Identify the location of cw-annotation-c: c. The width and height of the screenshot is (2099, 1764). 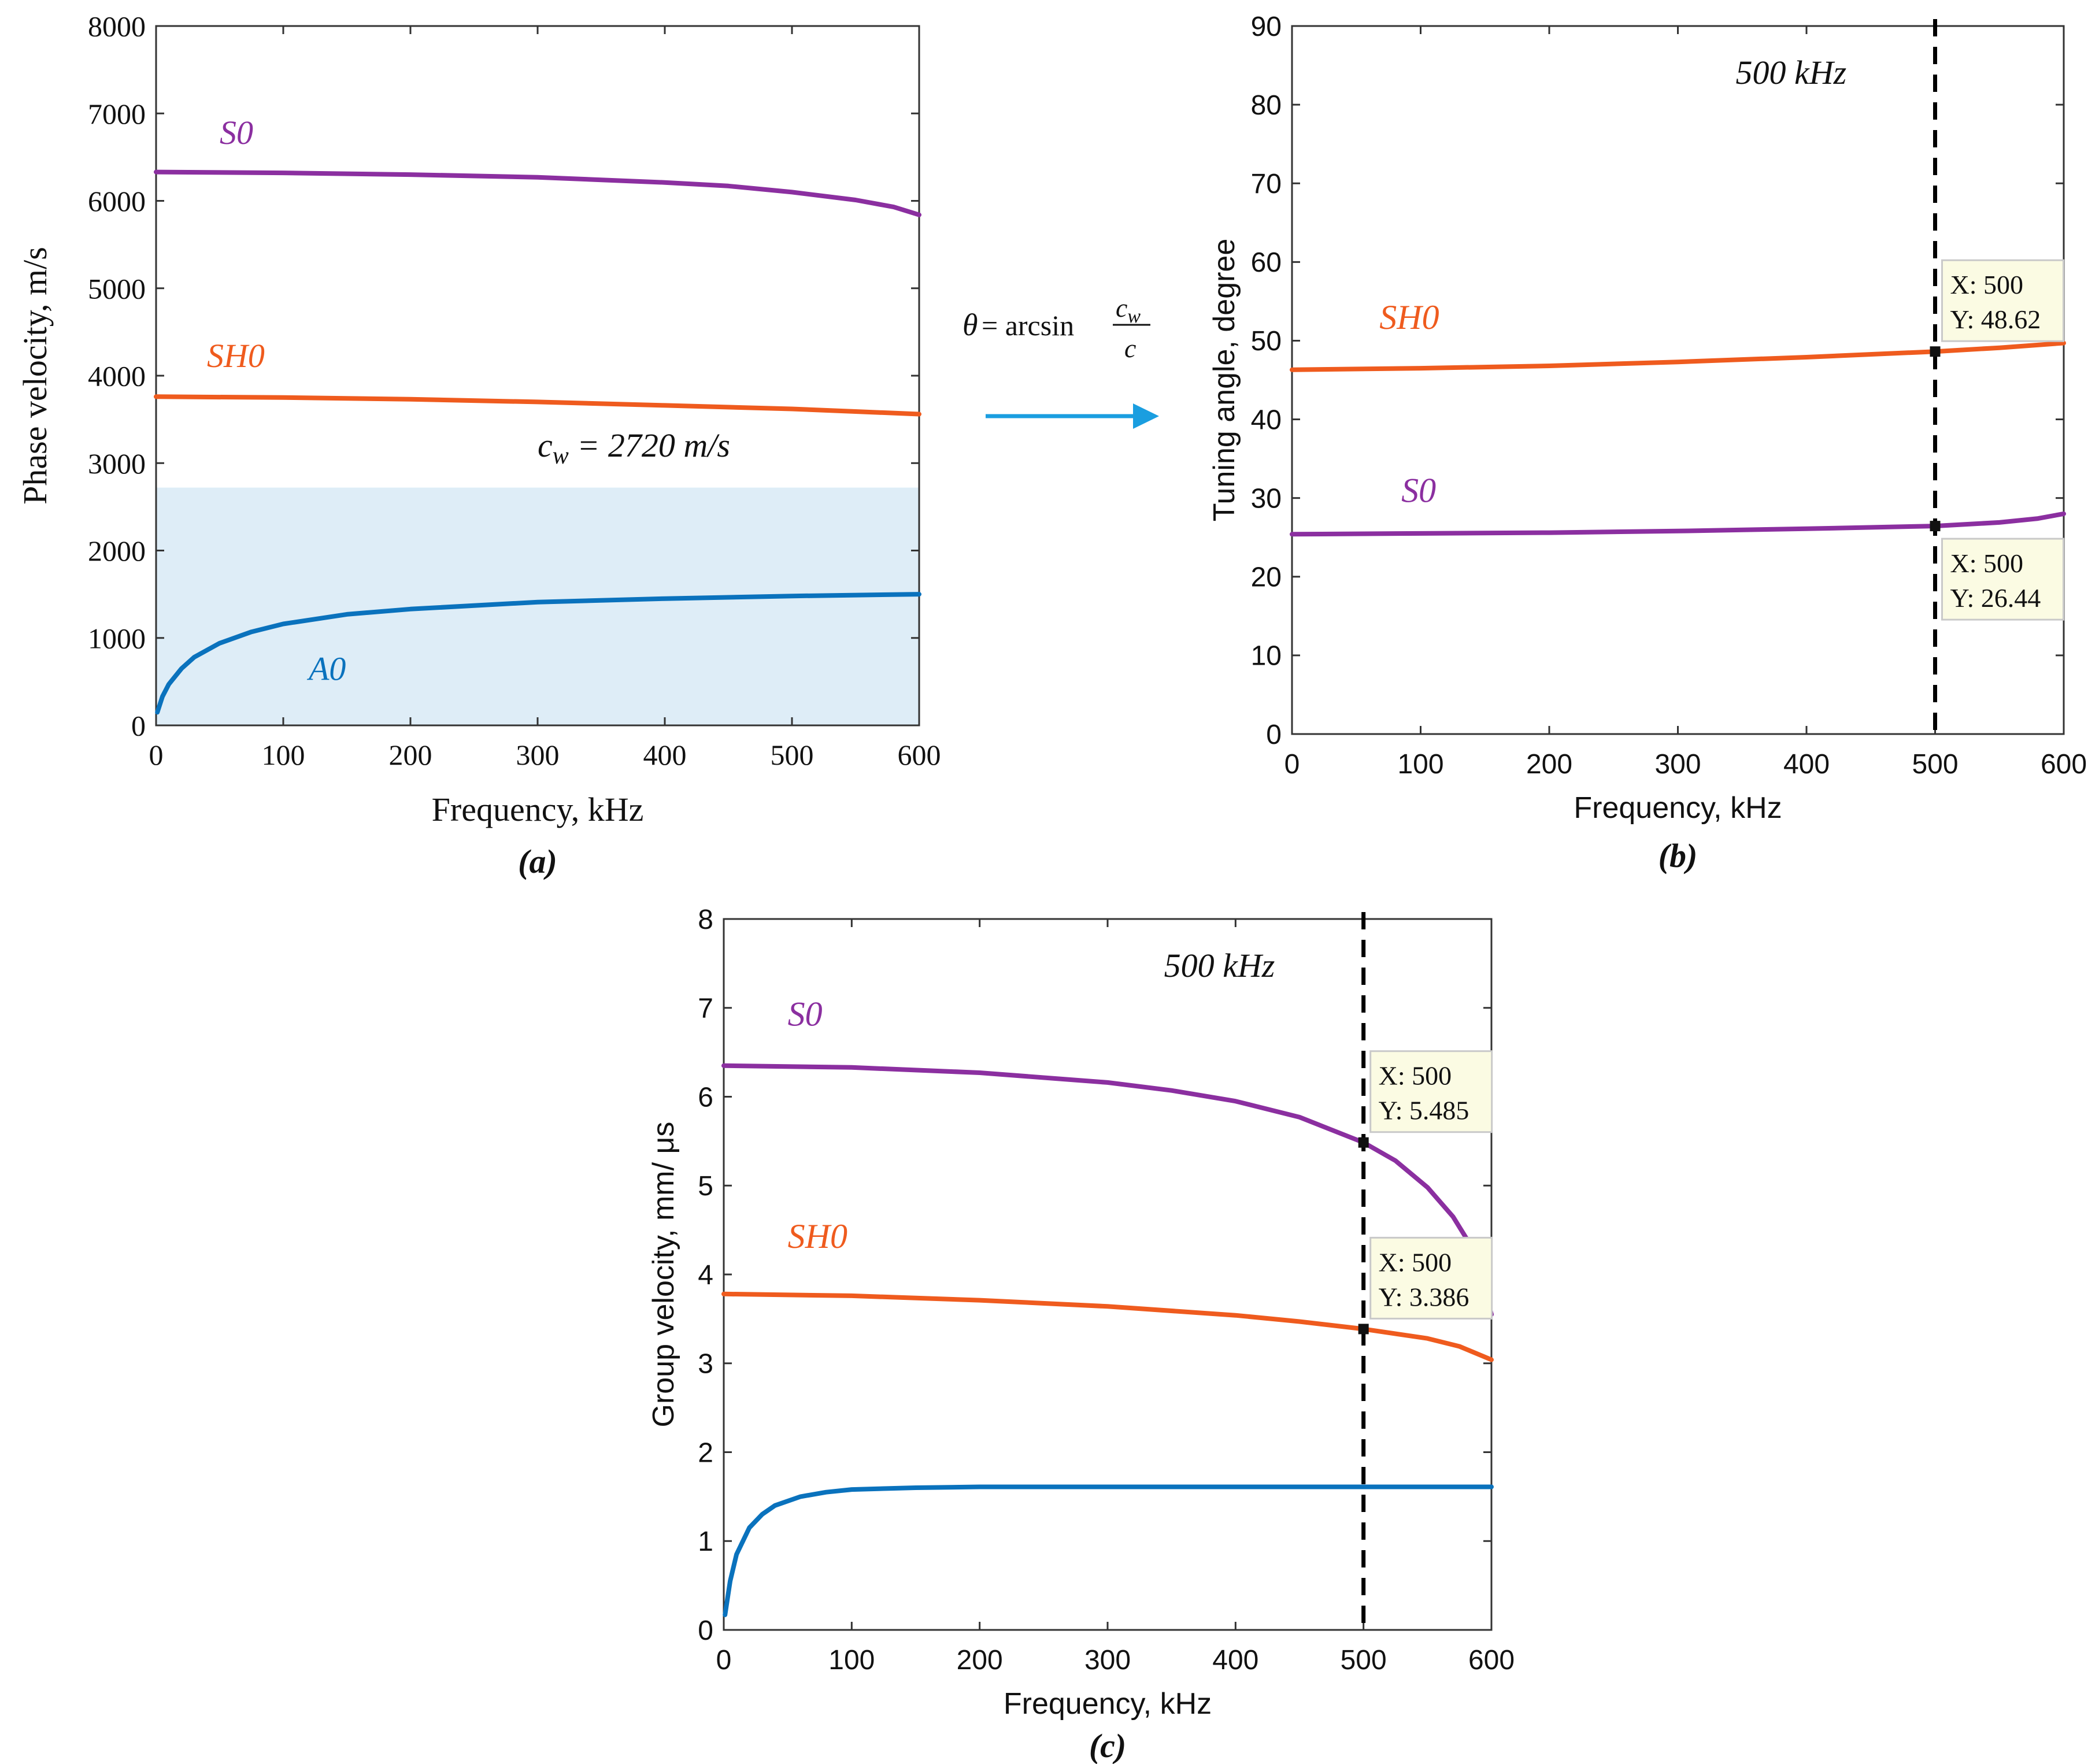
(545, 445).